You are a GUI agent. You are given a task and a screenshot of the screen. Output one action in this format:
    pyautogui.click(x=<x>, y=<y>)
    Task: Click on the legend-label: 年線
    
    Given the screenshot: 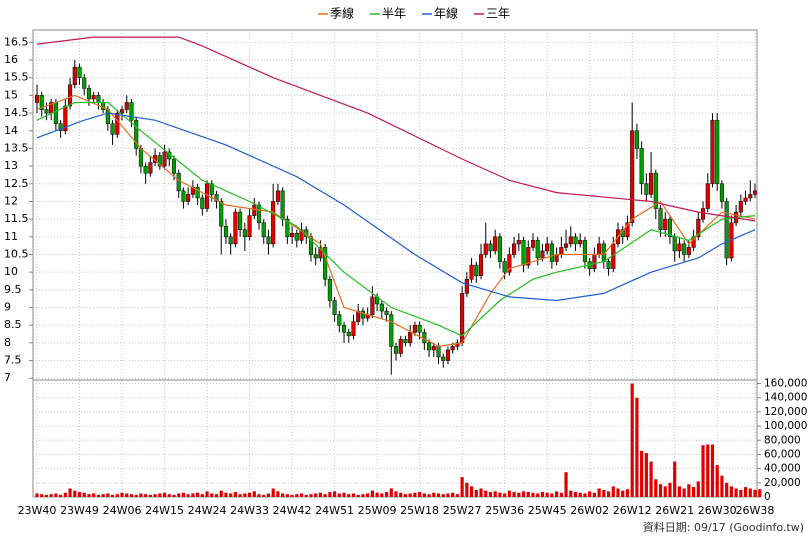 What is the action you would take?
    pyautogui.click(x=446, y=13)
    